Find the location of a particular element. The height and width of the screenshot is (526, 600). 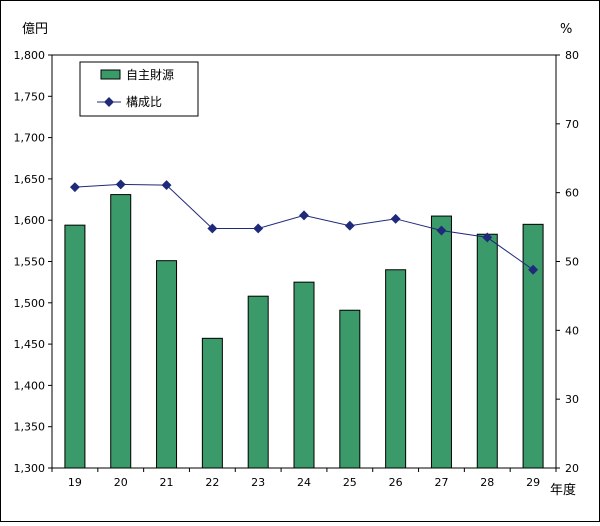

left-tick-label: 1,700 is located at coordinates (30, 138).